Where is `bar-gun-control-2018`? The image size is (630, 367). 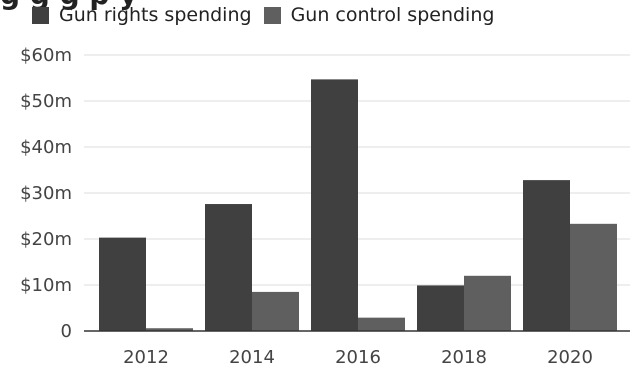
bar-gun-control-2018 is located at coordinates (487, 303).